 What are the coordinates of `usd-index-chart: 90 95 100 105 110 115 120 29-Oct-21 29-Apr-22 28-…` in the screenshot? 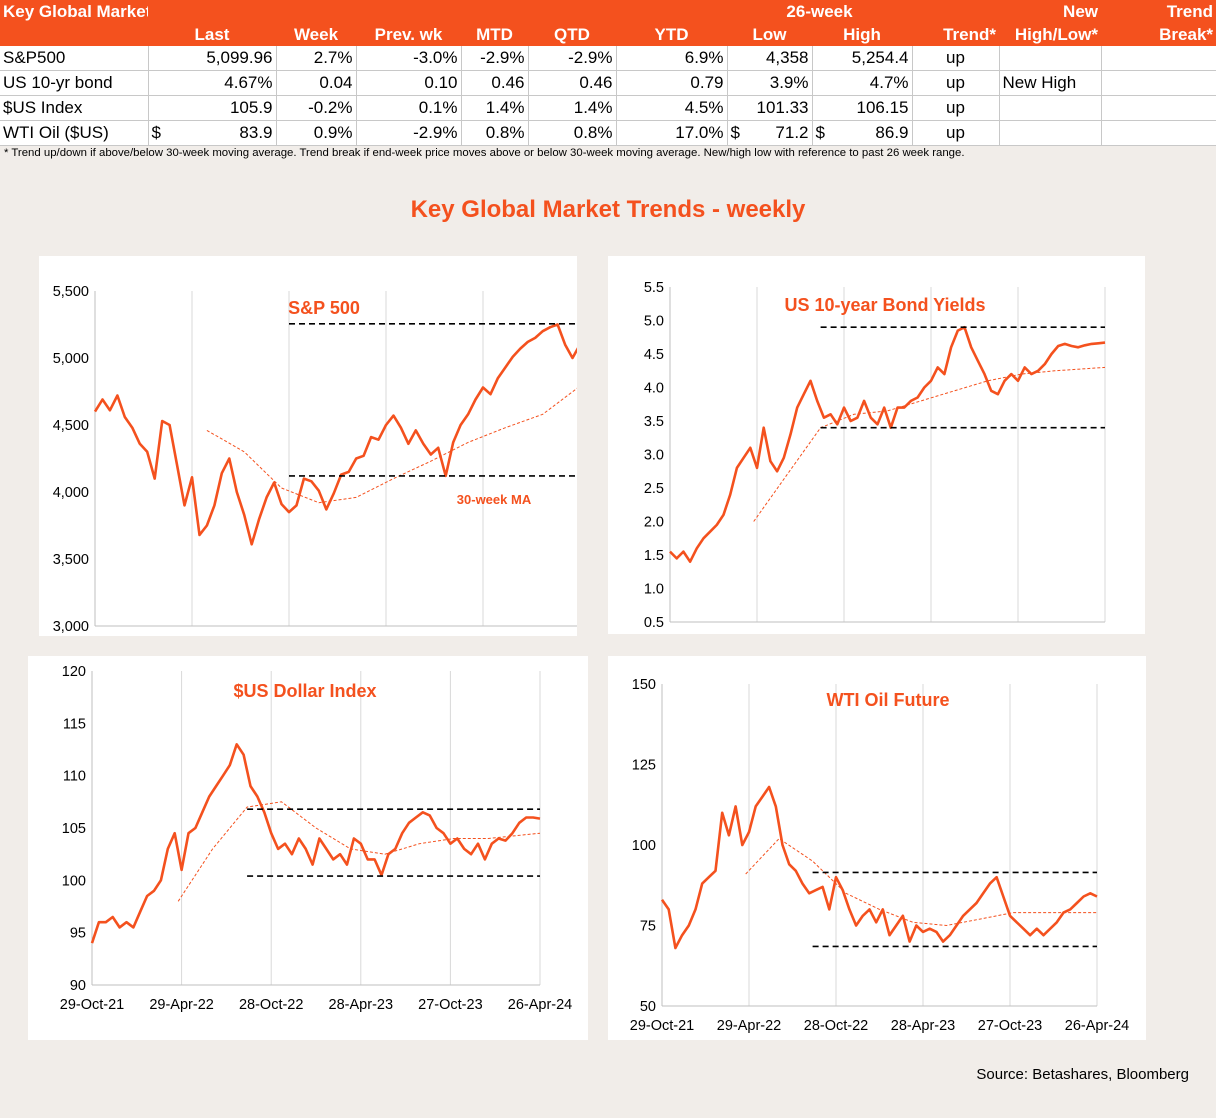 It's located at (316, 838).